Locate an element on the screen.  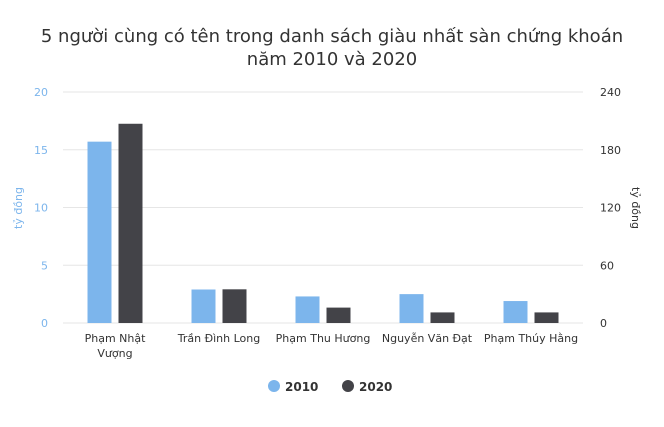
legend-item-2020: 2020 is located at coordinates (367, 387).